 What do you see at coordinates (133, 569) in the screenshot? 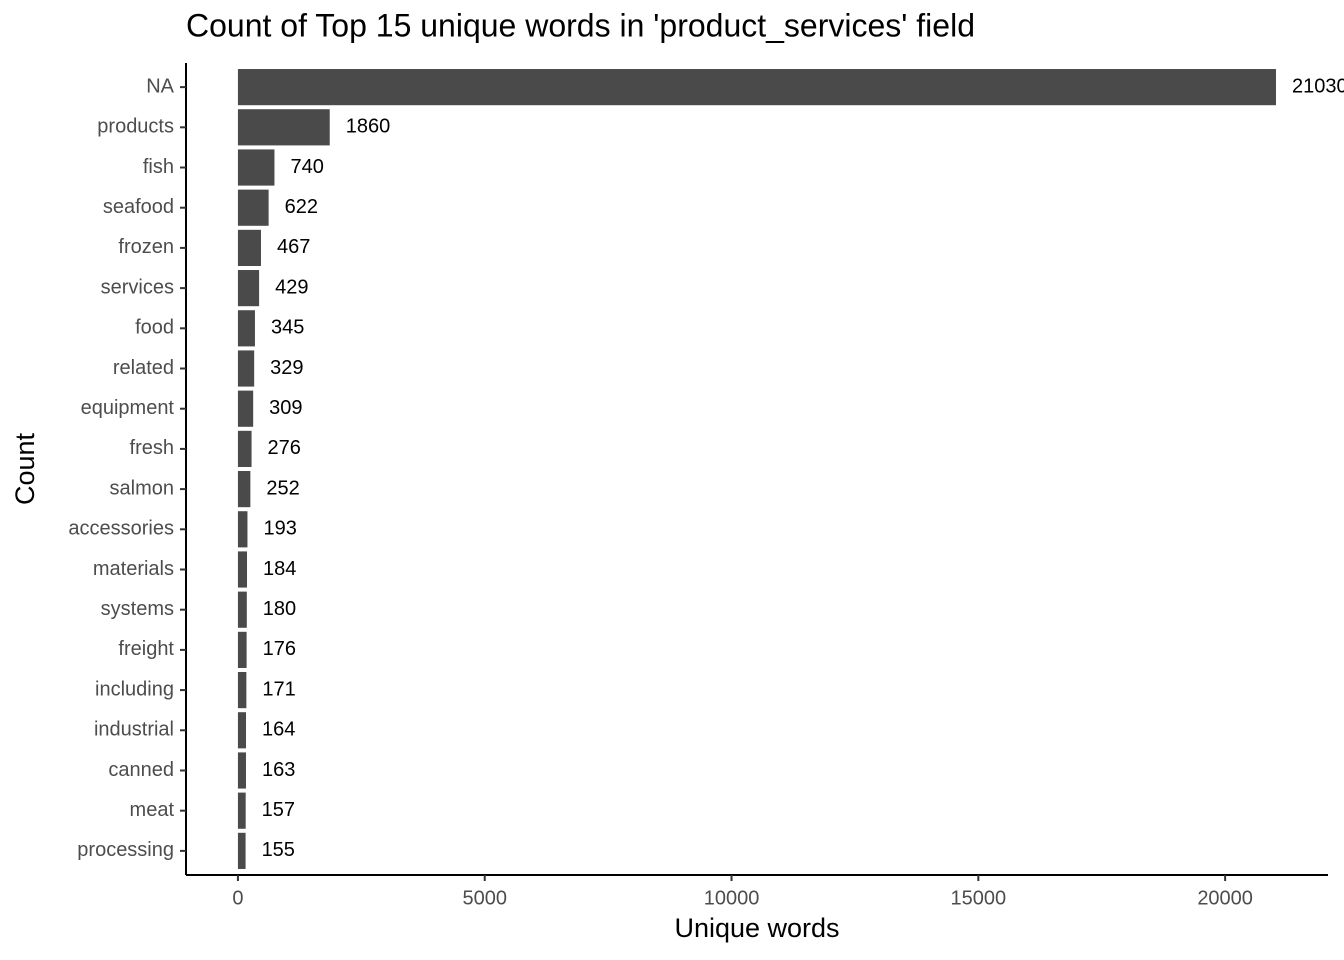
I see `y-tick-label: materials` at bounding box center [133, 569].